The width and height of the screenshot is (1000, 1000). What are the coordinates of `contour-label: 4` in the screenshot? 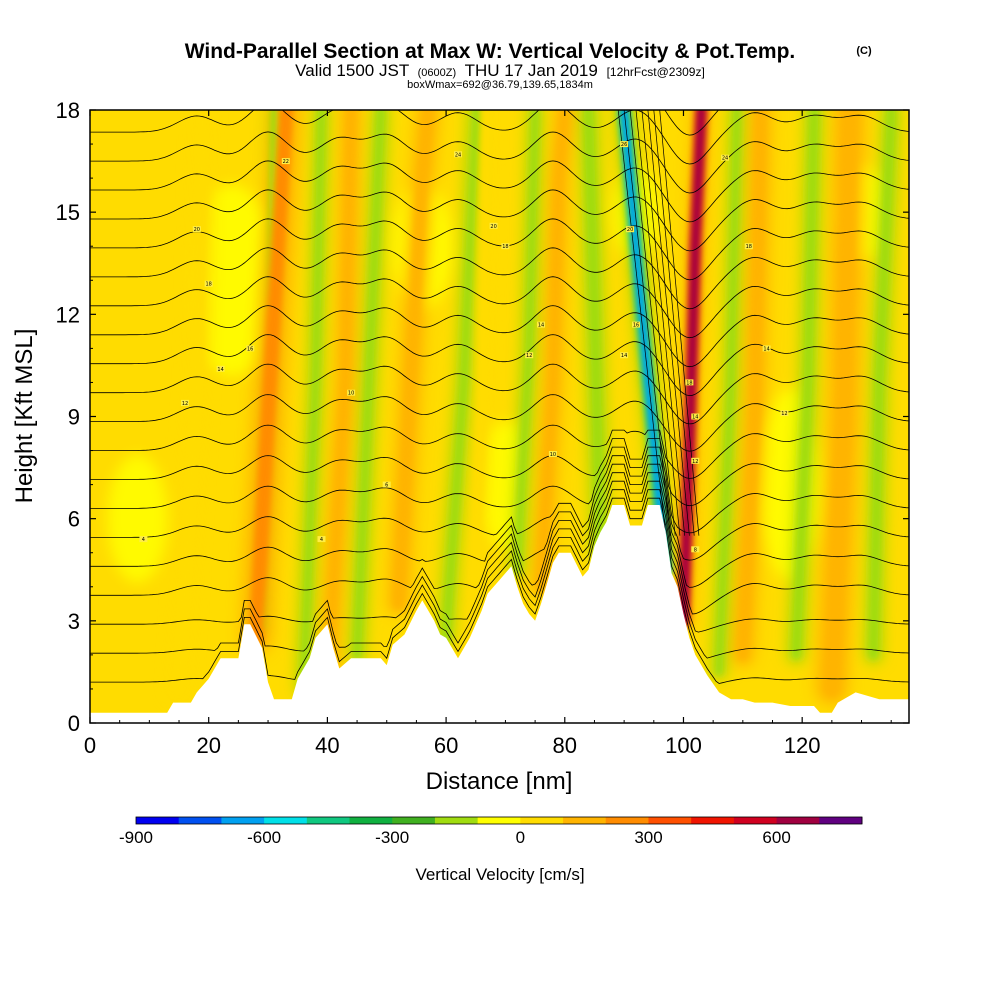 It's located at (143, 539).